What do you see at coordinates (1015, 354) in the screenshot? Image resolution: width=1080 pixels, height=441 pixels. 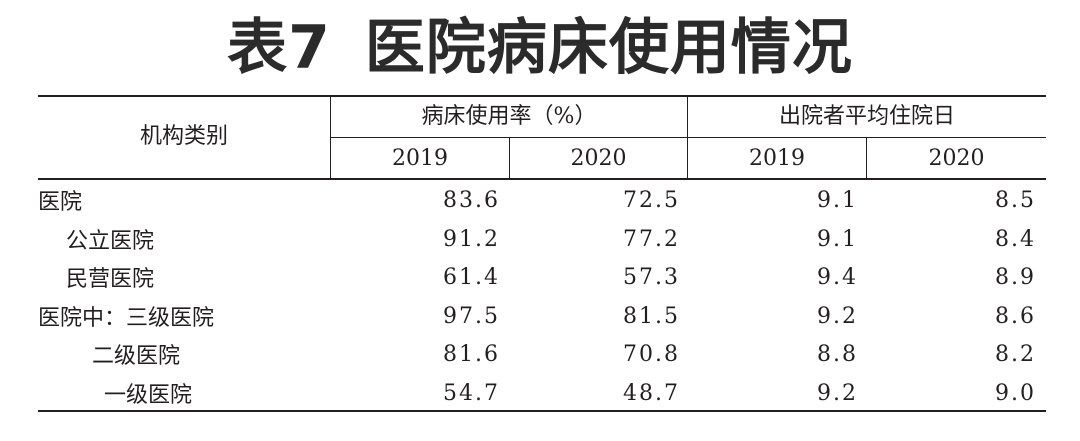 I see `cell-value: 8.2` at bounding box center [1015, 354].